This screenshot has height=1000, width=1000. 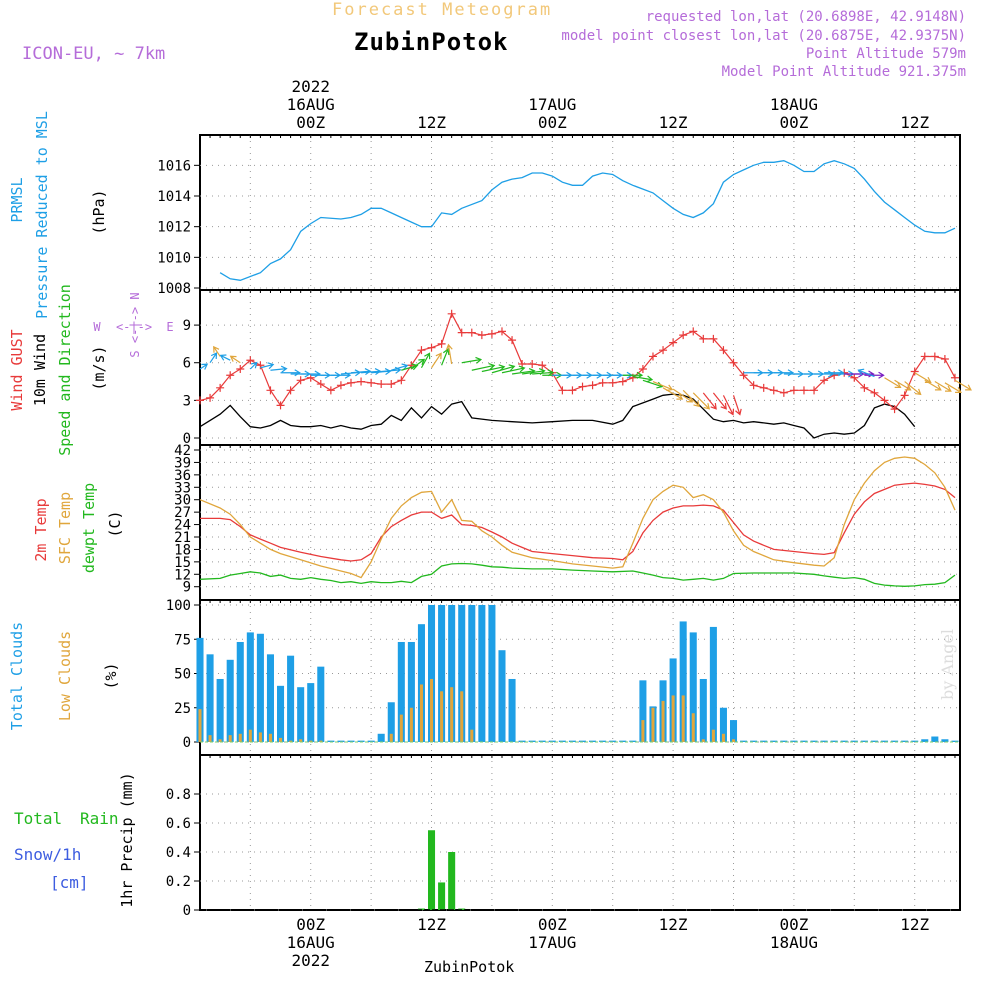 I want to click on model-label: ICON-EU, ~ 7km, so click(x=94, y=54).